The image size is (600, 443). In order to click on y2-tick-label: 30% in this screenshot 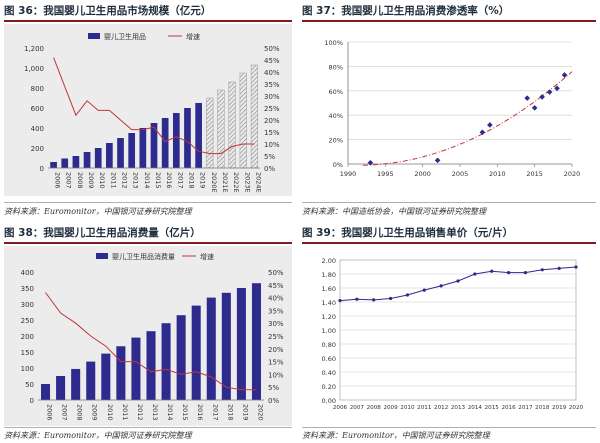, I will do `click(272, 97)`.